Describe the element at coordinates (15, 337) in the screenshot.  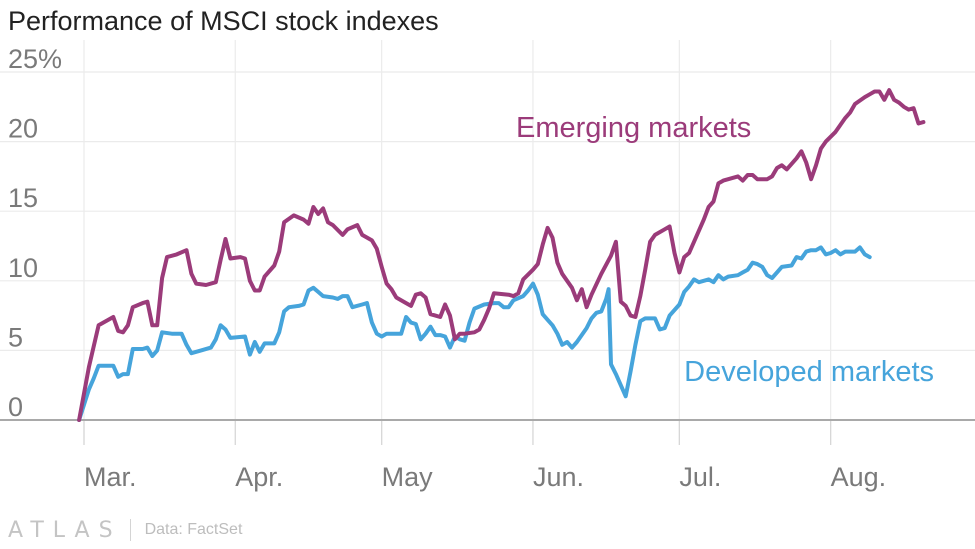
I see `y-tick-label: 5` at that location.